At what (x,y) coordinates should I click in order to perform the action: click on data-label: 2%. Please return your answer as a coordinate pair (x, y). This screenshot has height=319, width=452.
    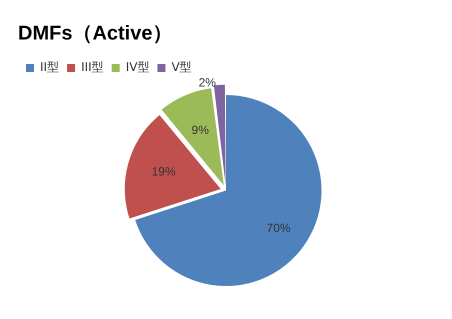
    Looking at the image, I should click on (207, 83).